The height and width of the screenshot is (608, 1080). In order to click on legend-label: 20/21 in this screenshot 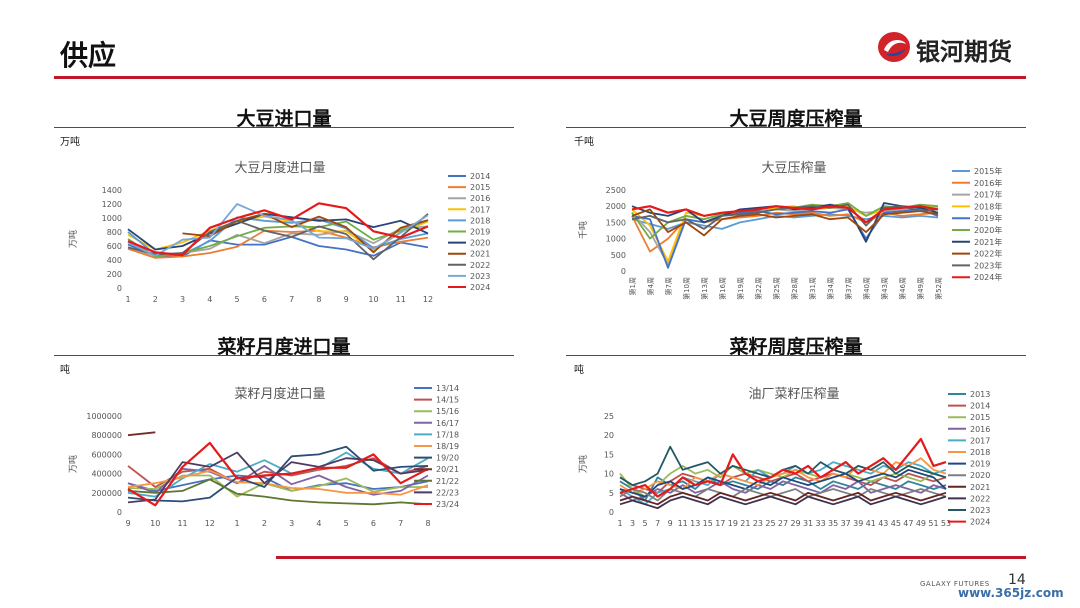, I will do `click(447, 469)`.